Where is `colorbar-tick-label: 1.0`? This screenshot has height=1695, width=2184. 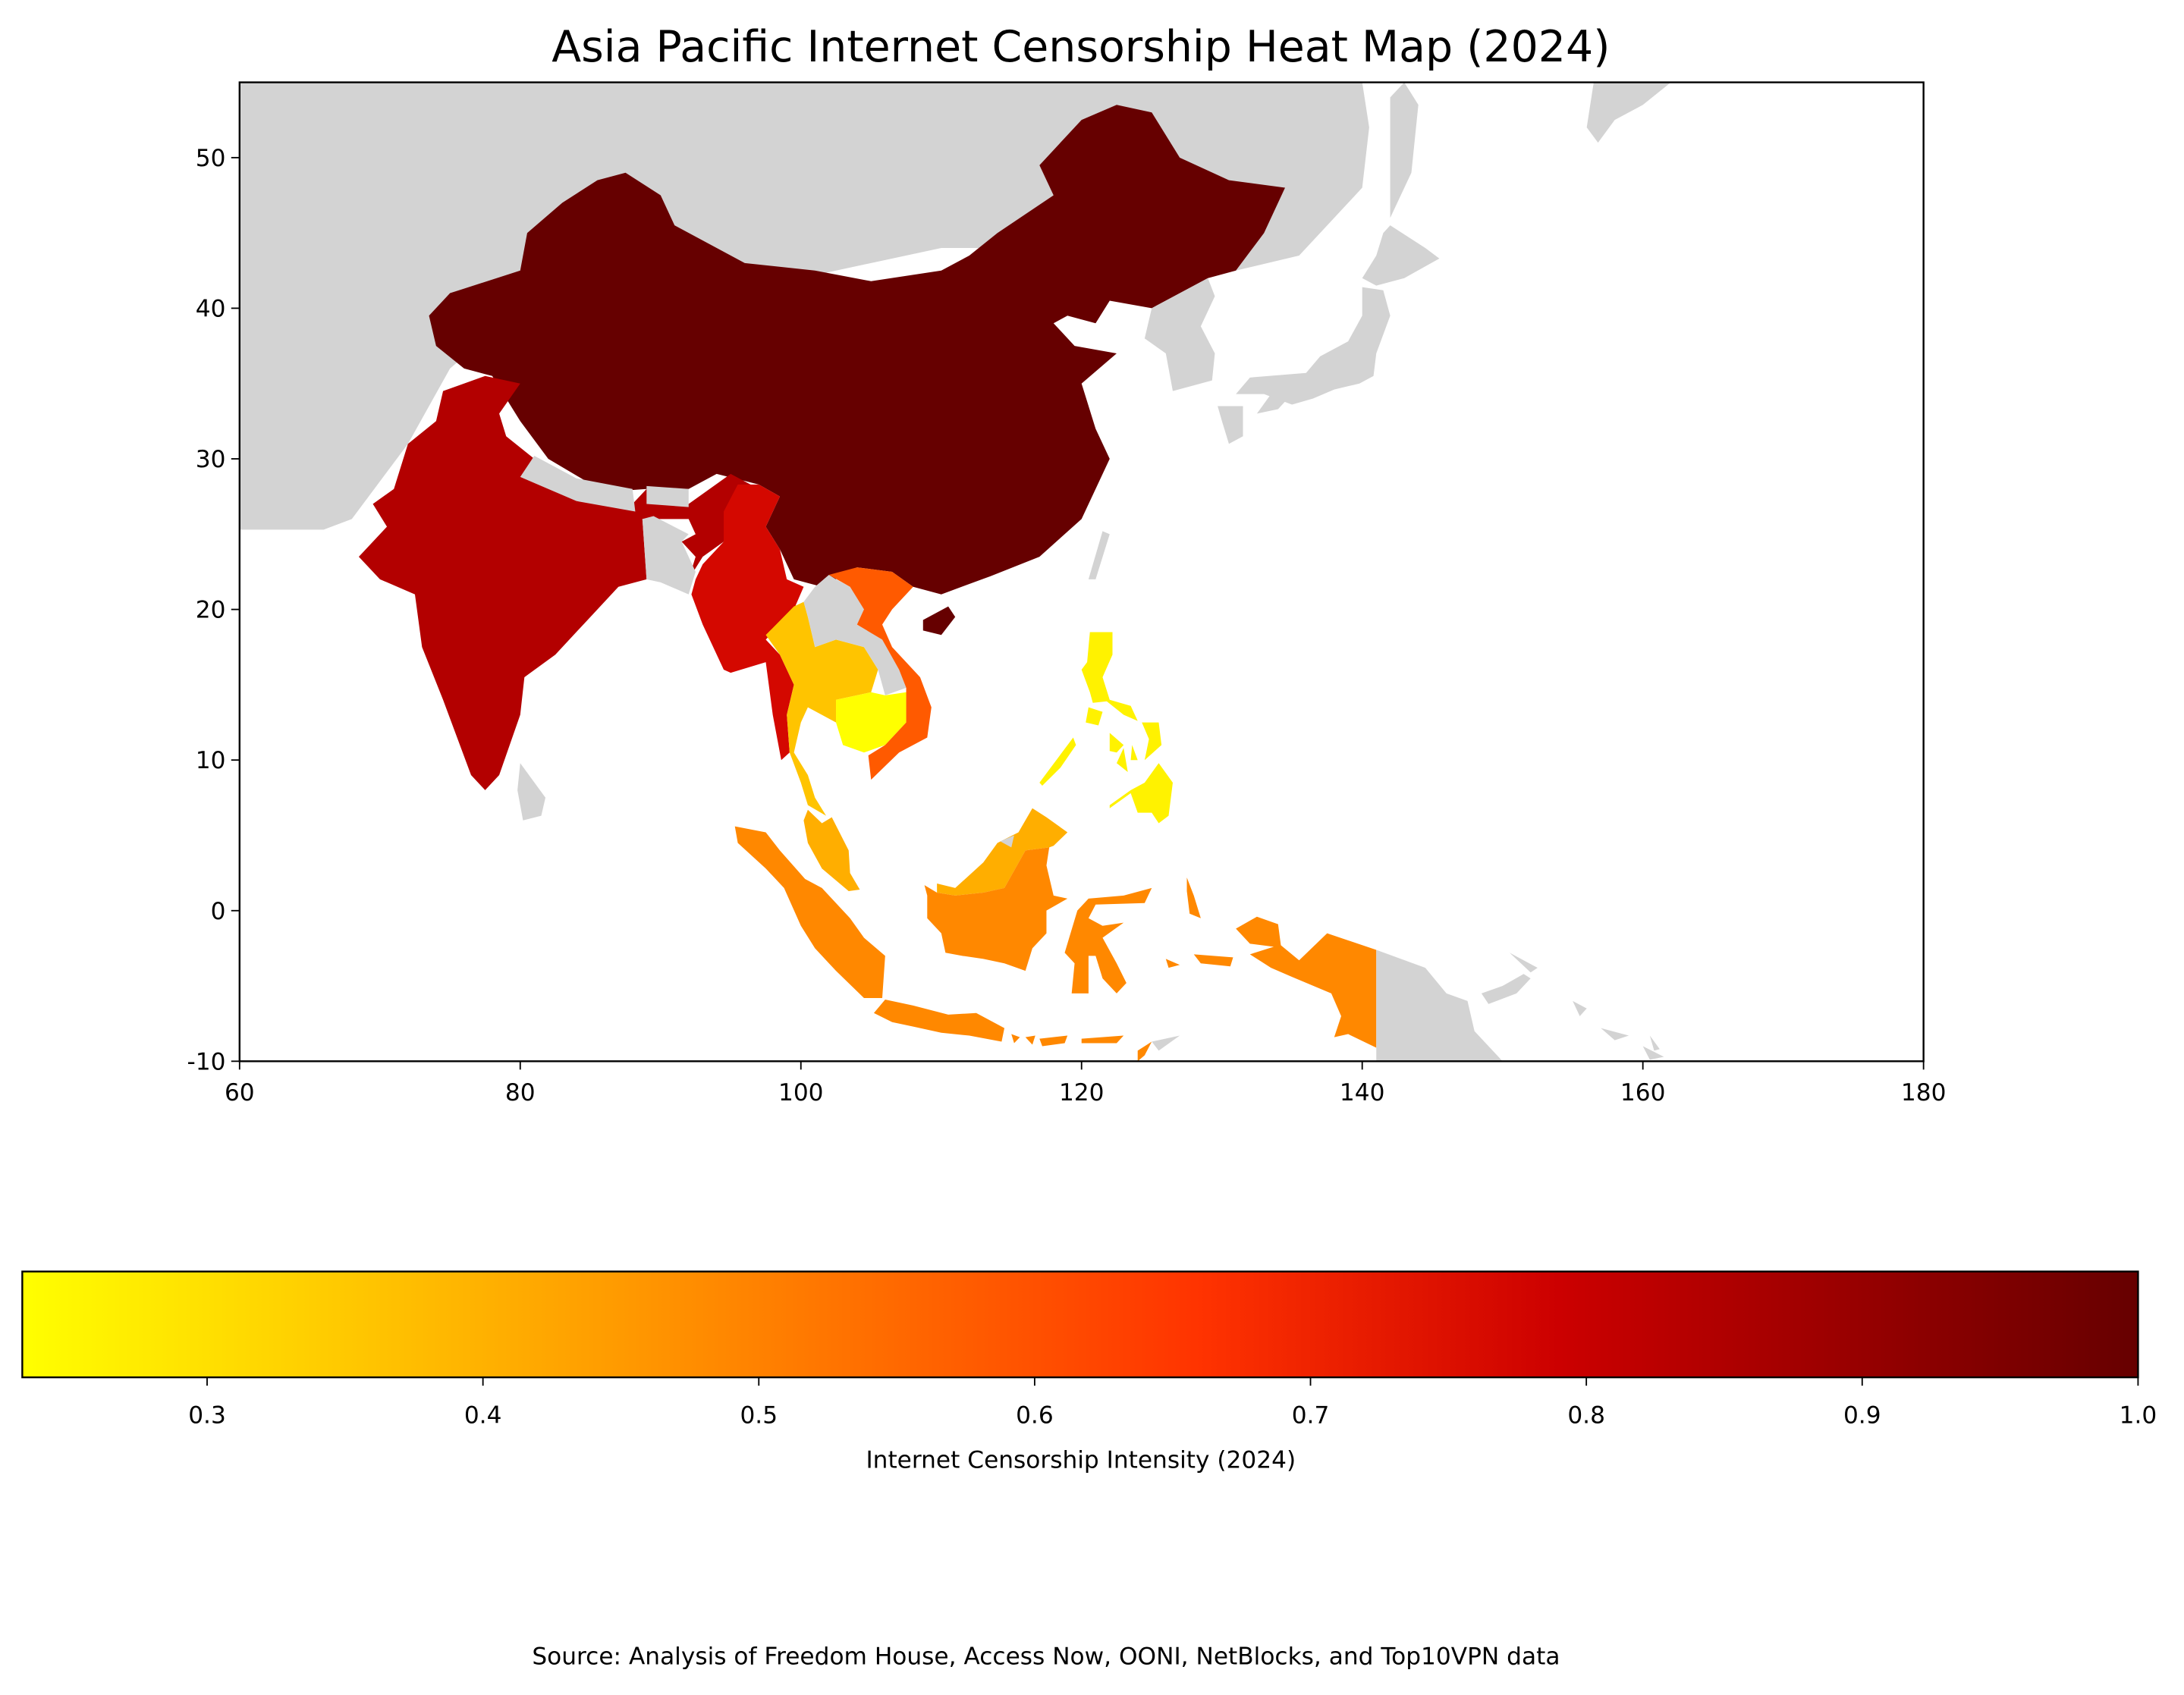 colorbar-tick-label: 1.0 is located at coordinates (2138, 1416).